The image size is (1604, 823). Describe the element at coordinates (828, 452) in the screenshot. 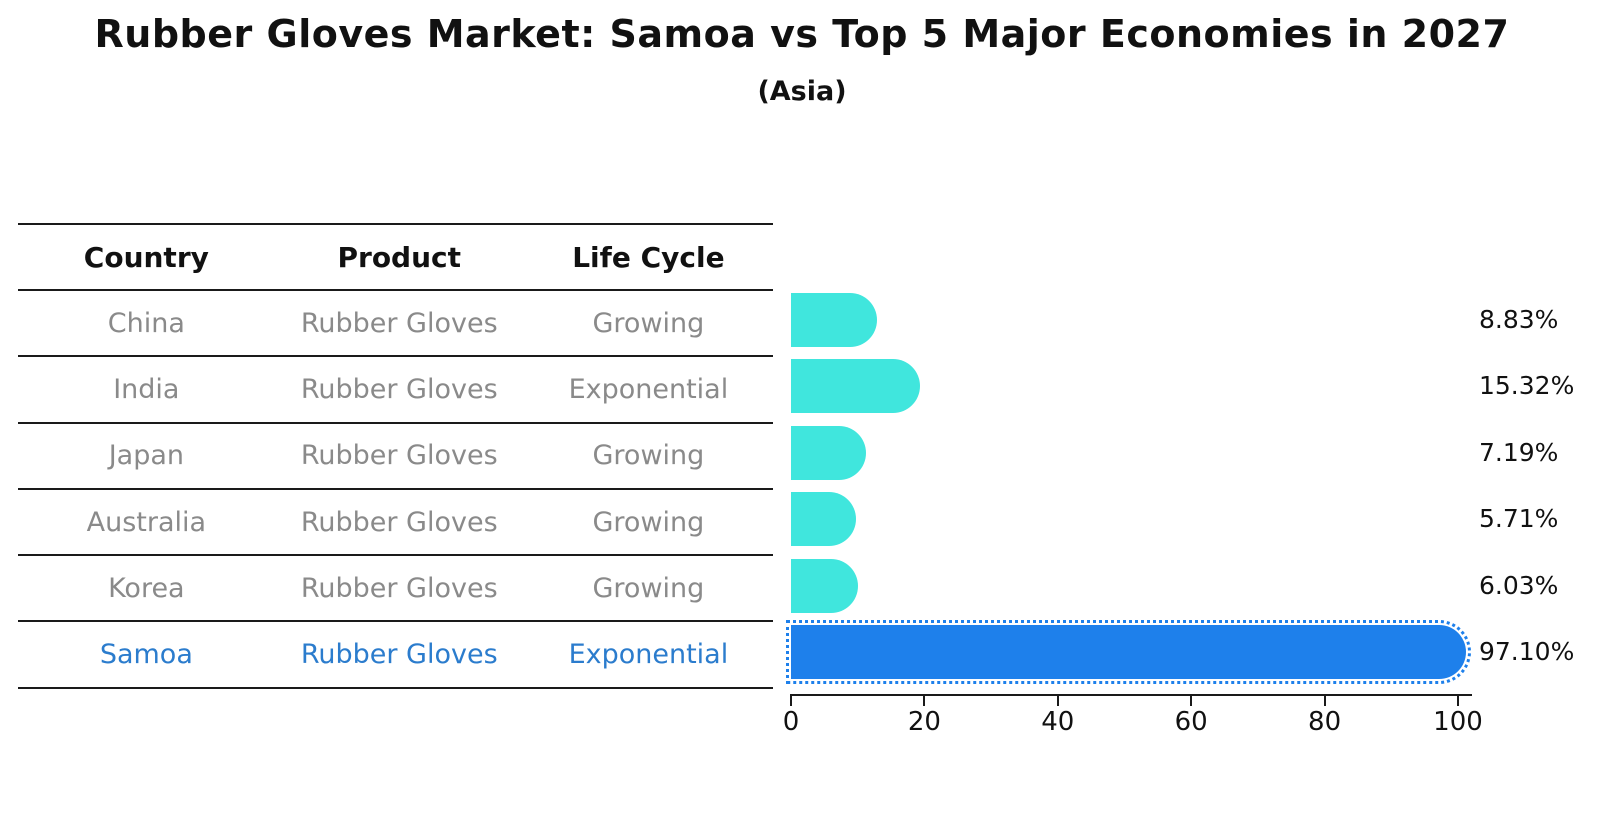

I see `bar-japan` at that location.